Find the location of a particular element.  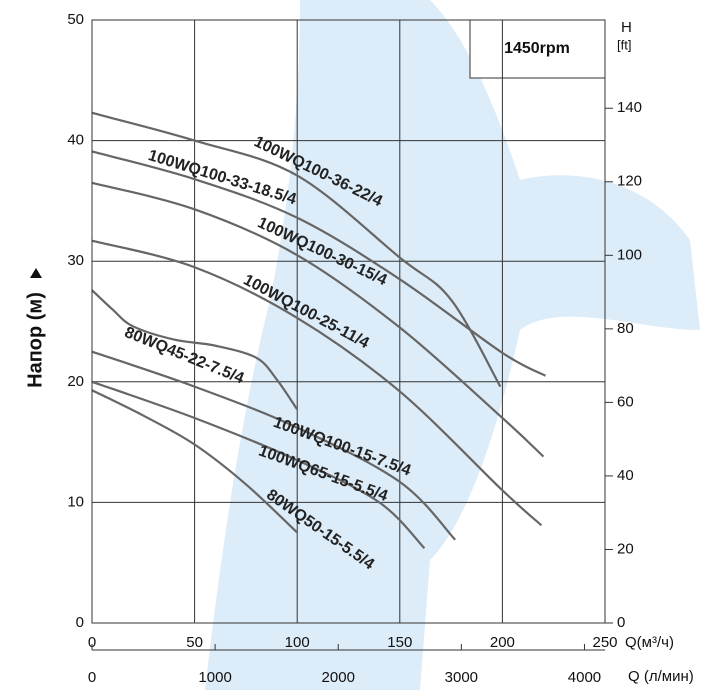

y2-tick-label: 80 is located at coordinates (625, 328).